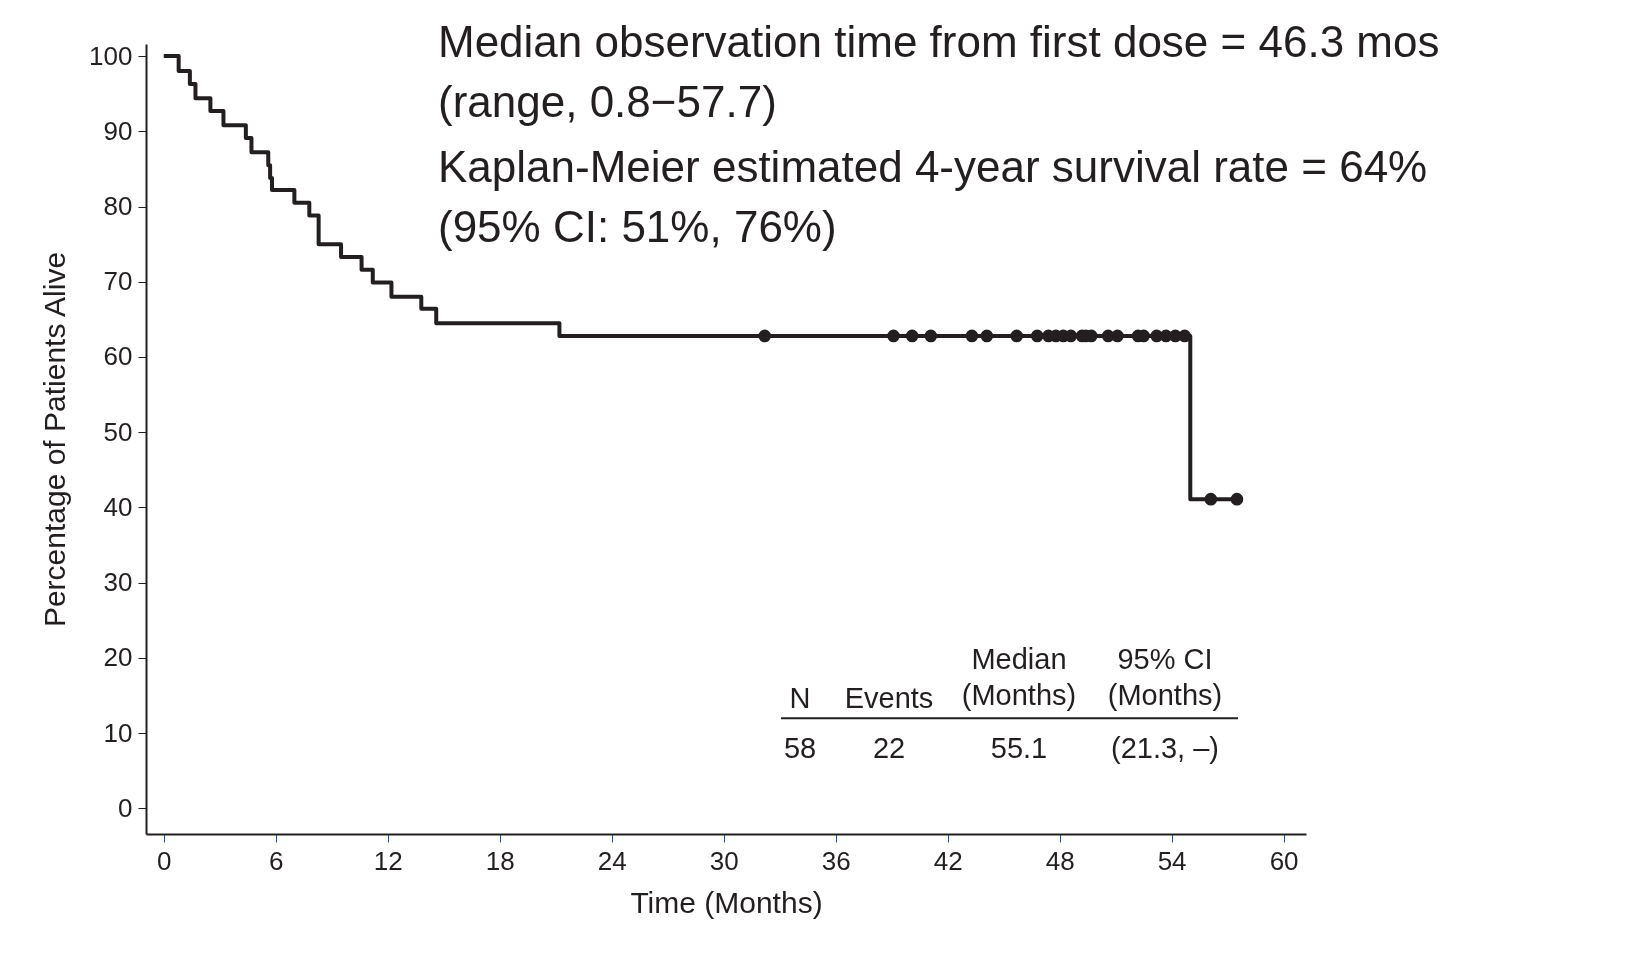 The width and height of the screenshot is (1635, 966). What do you see at coordinates (111, 55) in the screenshot?
I see `y-tick-label: 100` at bounding box center [111, 55].